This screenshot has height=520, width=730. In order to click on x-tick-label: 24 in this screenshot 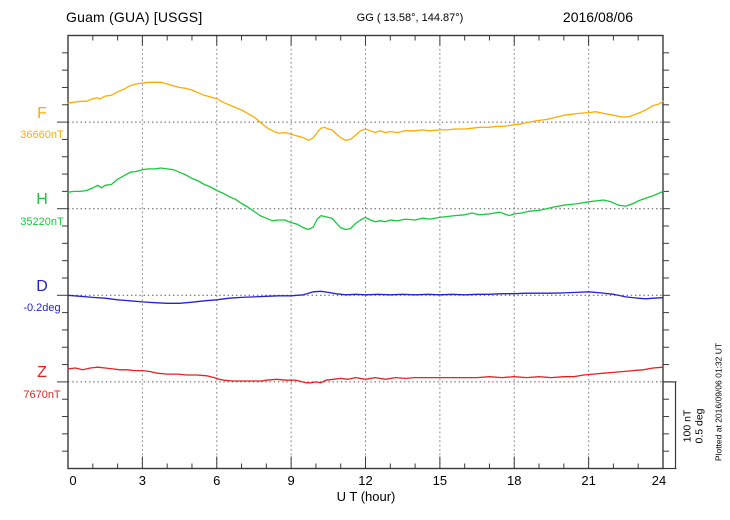, I will do `click(659, 480)`.